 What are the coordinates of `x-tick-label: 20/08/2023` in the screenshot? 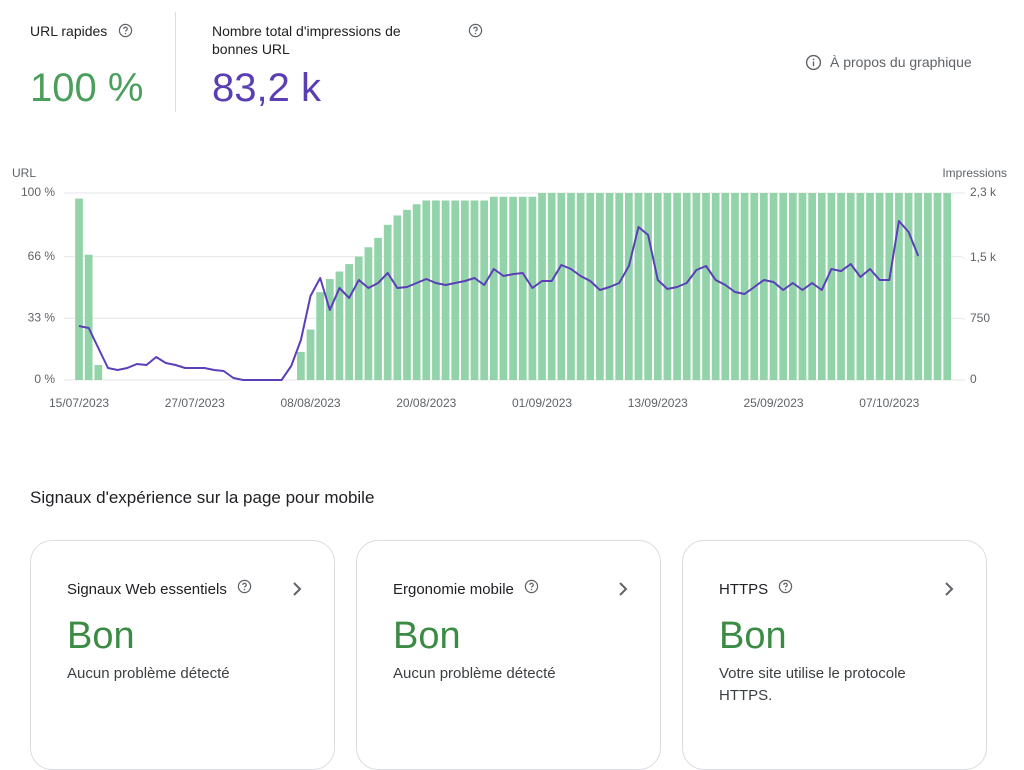 It's located at (426, 403).